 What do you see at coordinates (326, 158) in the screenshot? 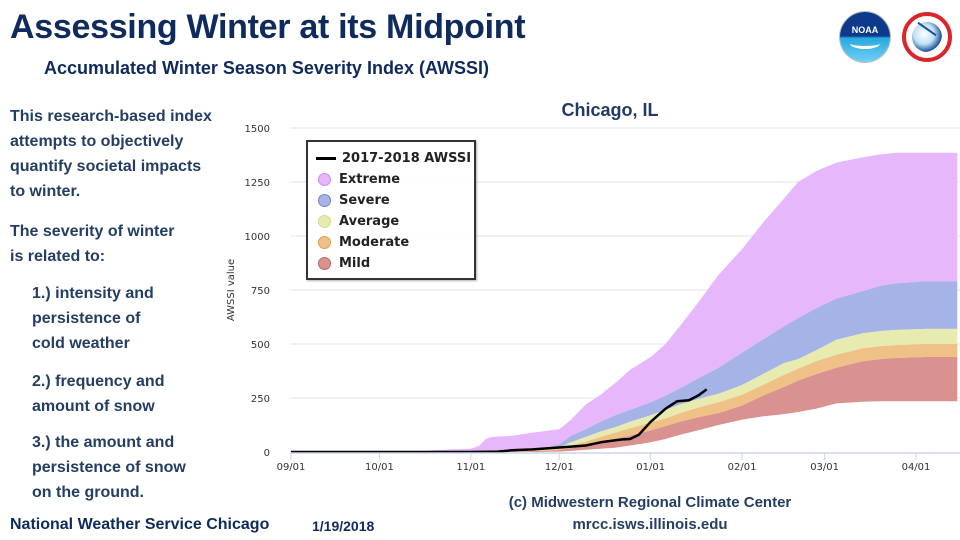
I see `line-swatch-icon` at bounding box center [326, 158].